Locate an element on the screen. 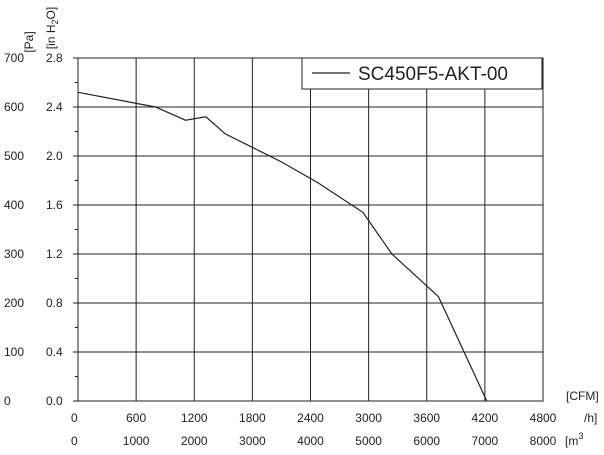 This screenshot has width=604, height=455. x-tick-label-m3h: 4000 is located at coordinates (310, 441).